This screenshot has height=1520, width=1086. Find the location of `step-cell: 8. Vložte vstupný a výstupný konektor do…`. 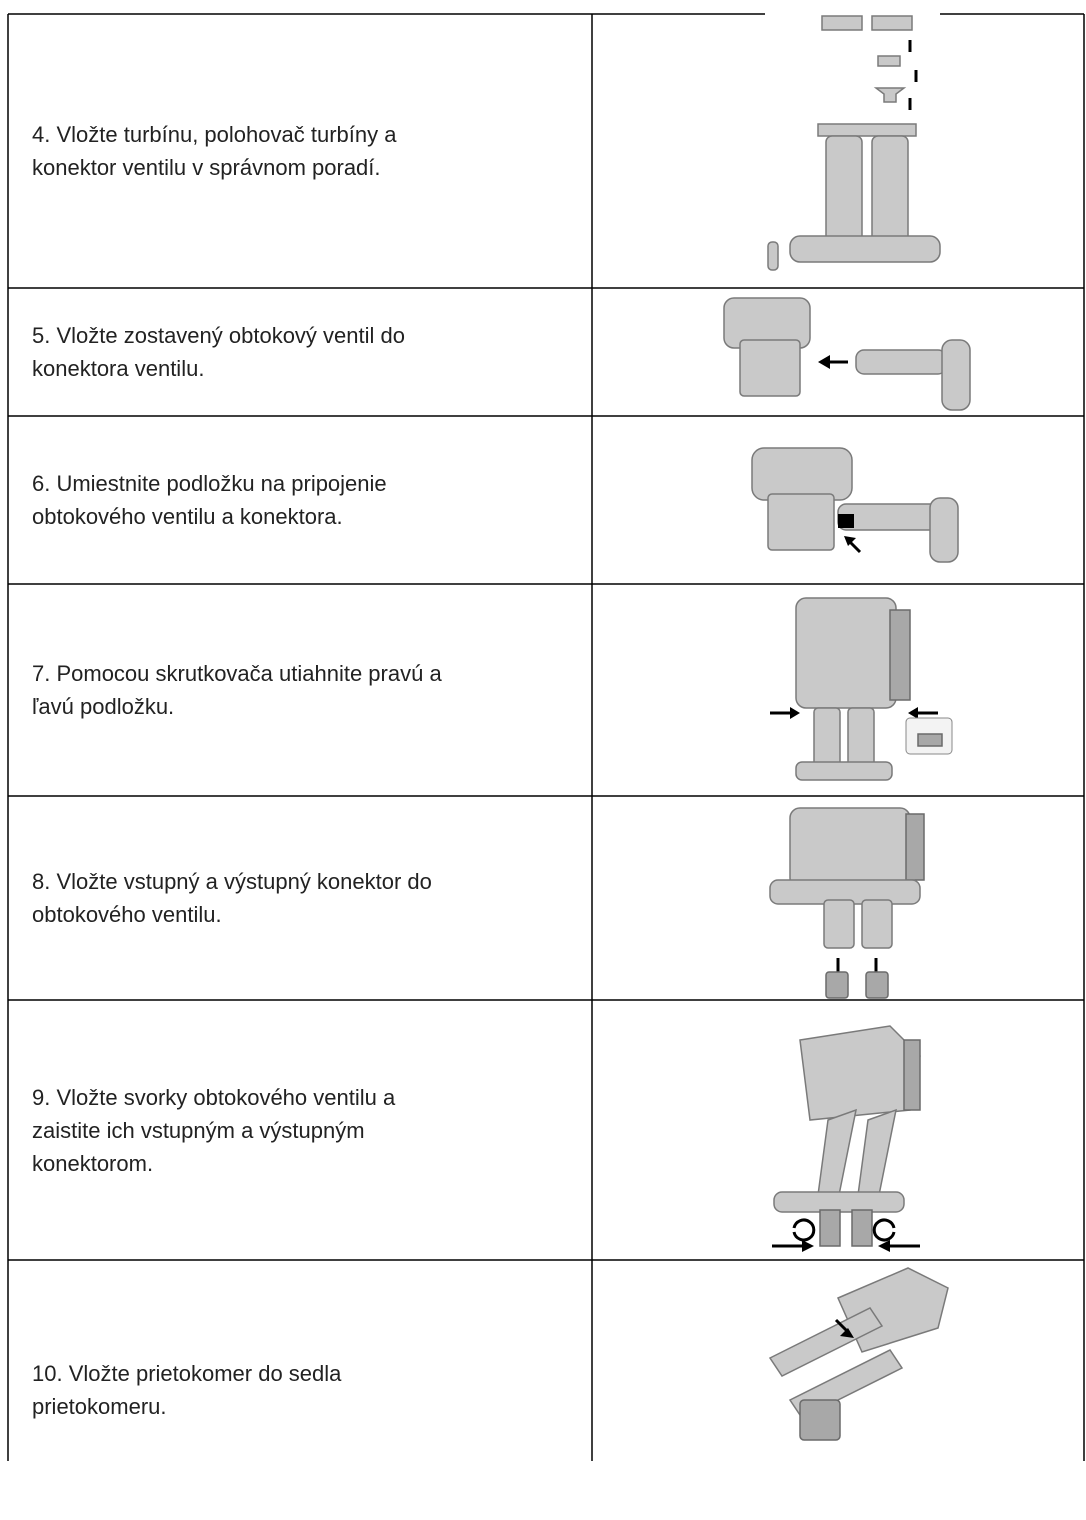

step-cell: 8. Vložte vstupný a výstupný konektor do… is located at coordinates (289, 898).